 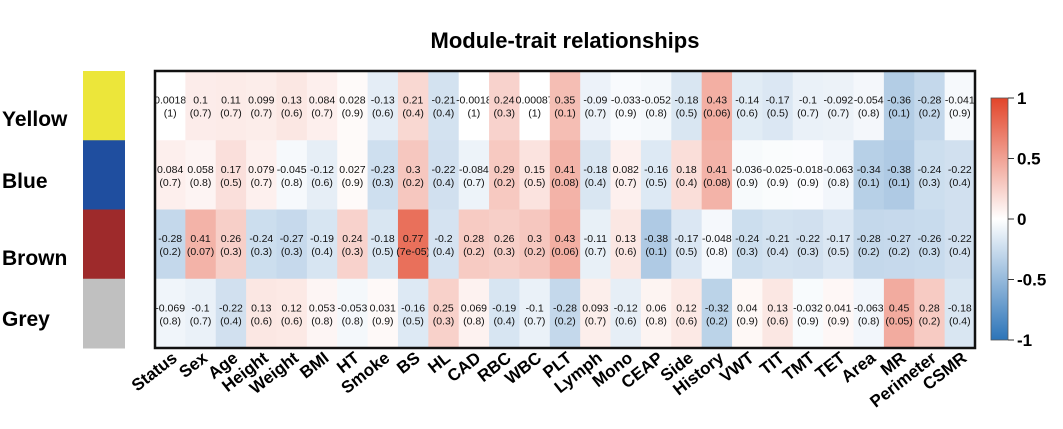 What do you see at coordinates (413, 239) in the screenshot?
I see `cell-correlation: 0.77` at bounding box center [413, 239].